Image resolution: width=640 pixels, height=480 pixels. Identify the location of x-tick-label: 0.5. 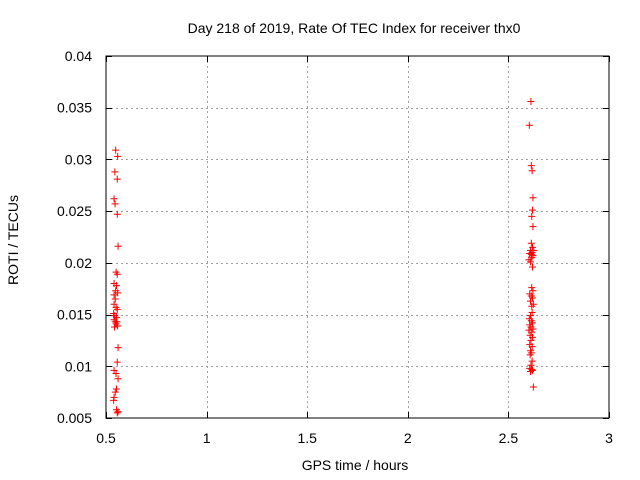
(106, 438).